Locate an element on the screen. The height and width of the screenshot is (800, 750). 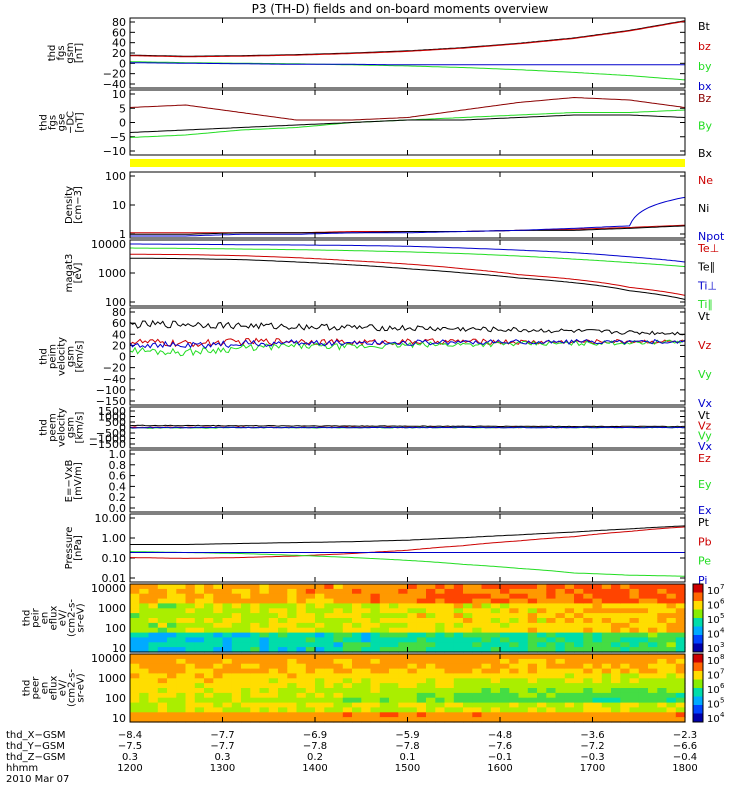
x-row-value: −7.7 is located at coordinates (222, 746).